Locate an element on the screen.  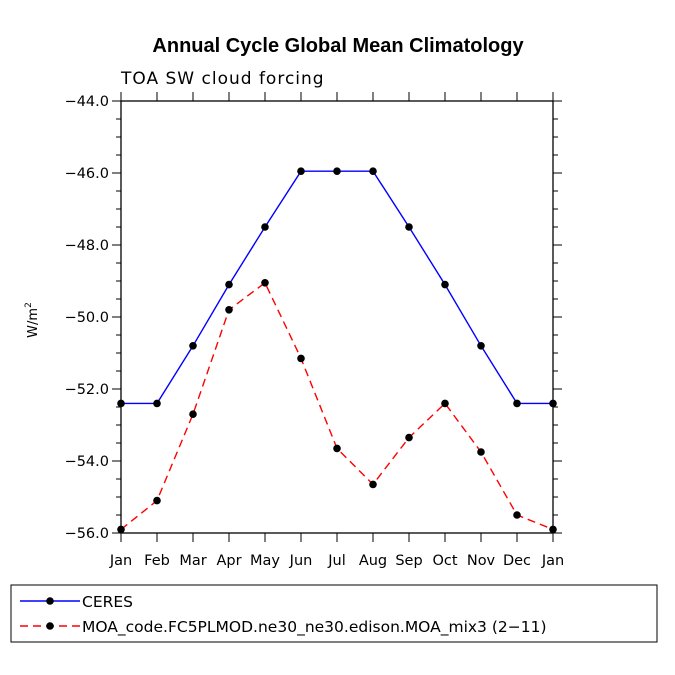
y-axis-label-unit: W/m is located at coordinates (33, 323).